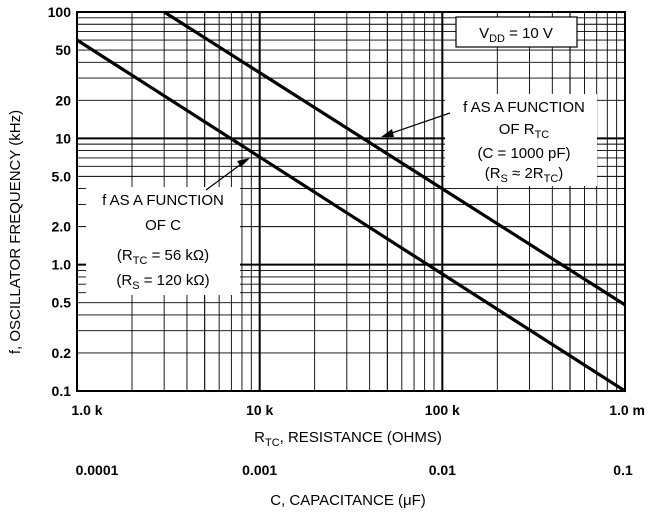 This screenshot has height=520, width=655. Describe the element at coordinates (497, 39) in the screenshot. I see `vdd-sub: DD` at that location.